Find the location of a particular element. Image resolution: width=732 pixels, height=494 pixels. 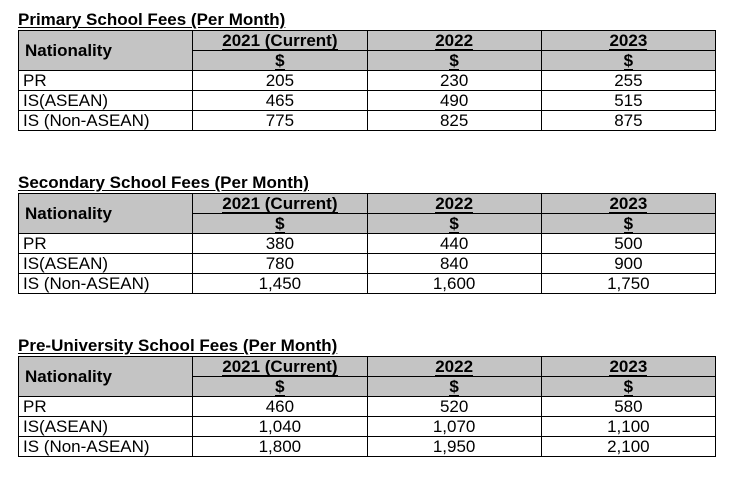

pre-university-fees-title: Pre-University School Fees (Per Month) is located at coordinates (178, 345).